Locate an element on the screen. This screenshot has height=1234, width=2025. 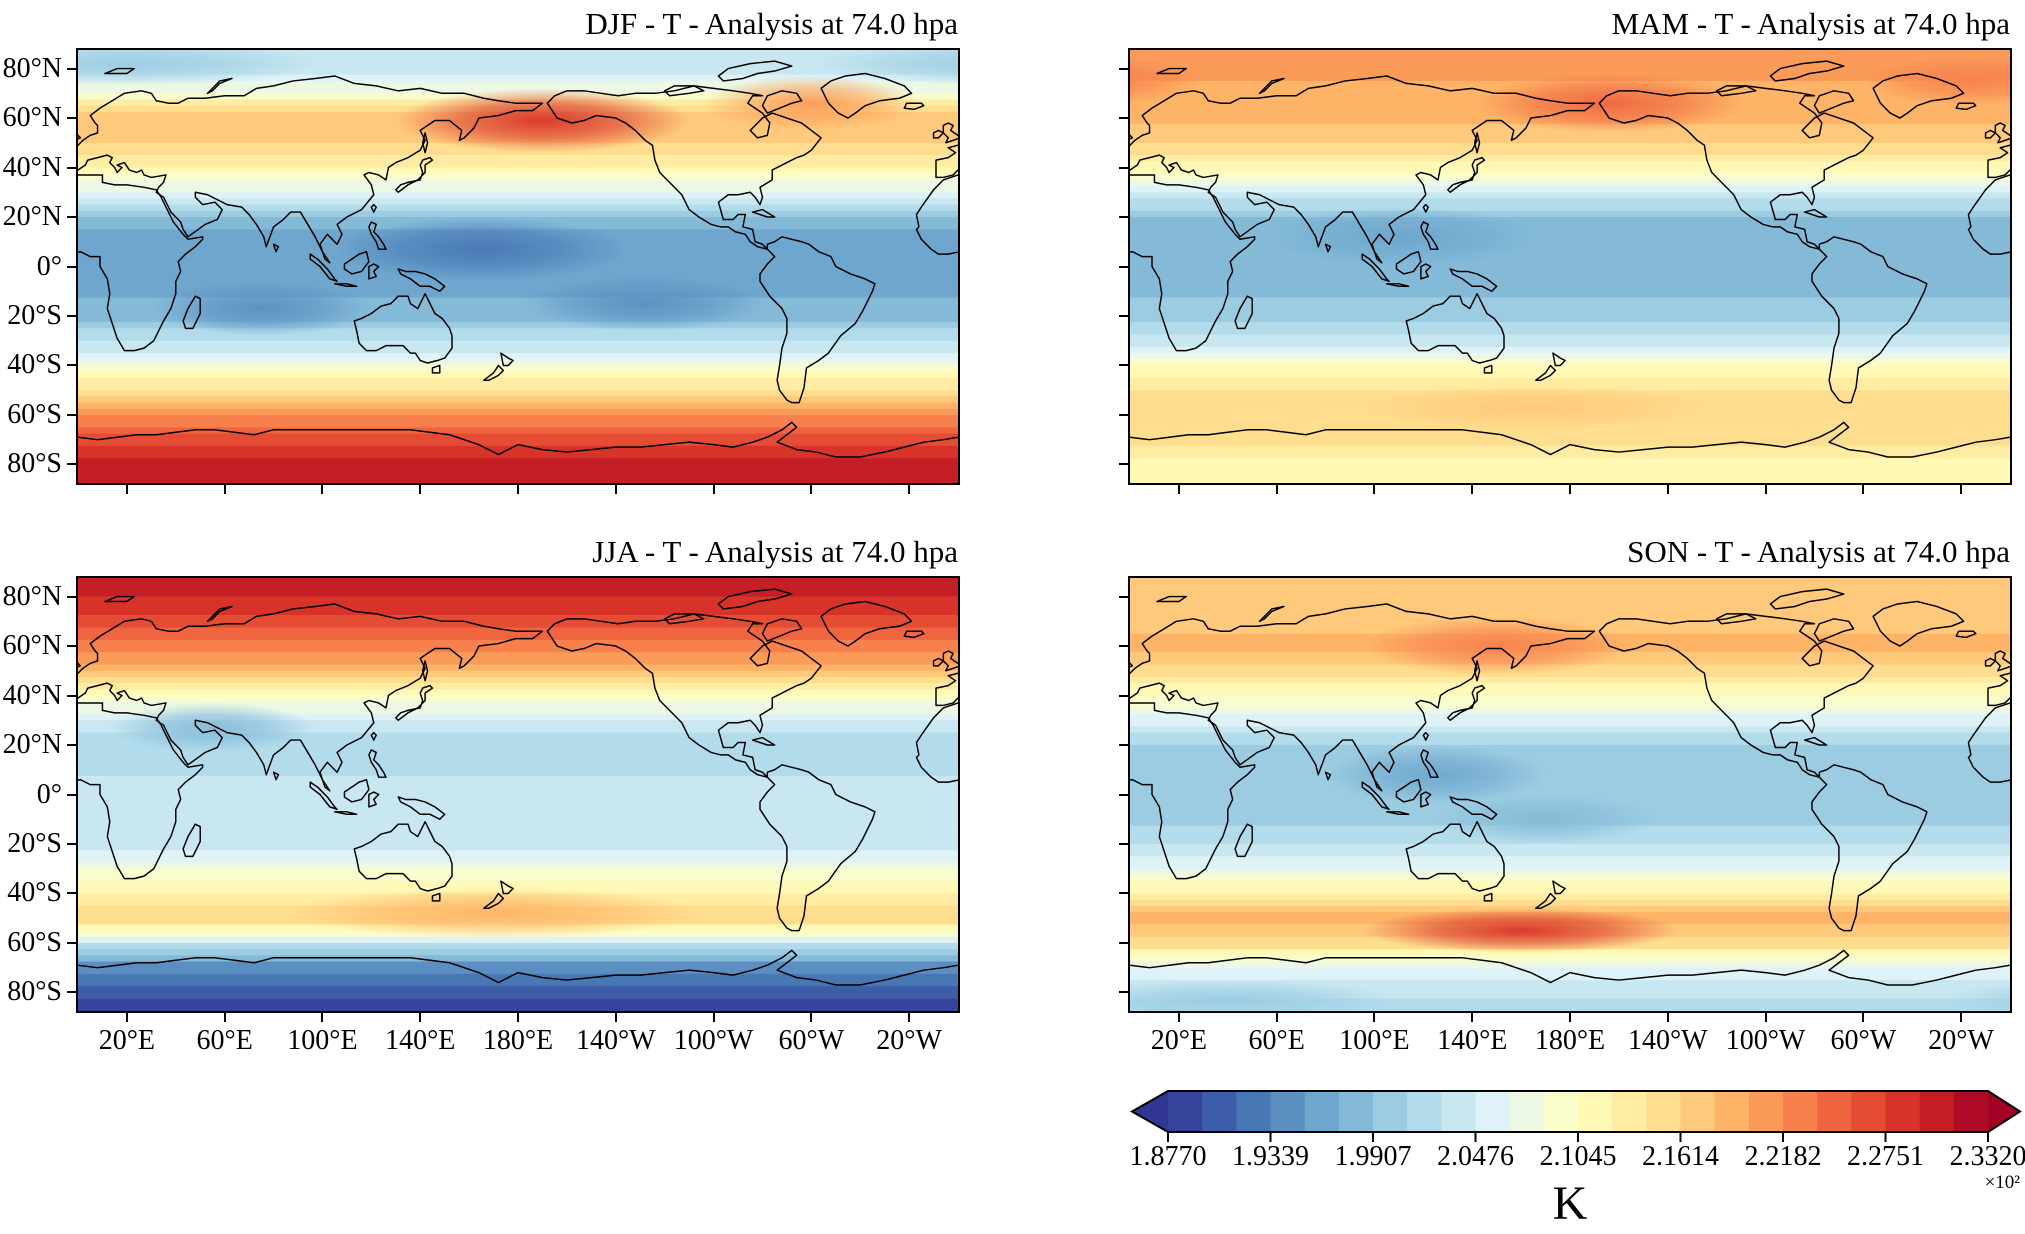
colorbar-tick-label: 1.8770 is located at coordinates (1168, 1156).